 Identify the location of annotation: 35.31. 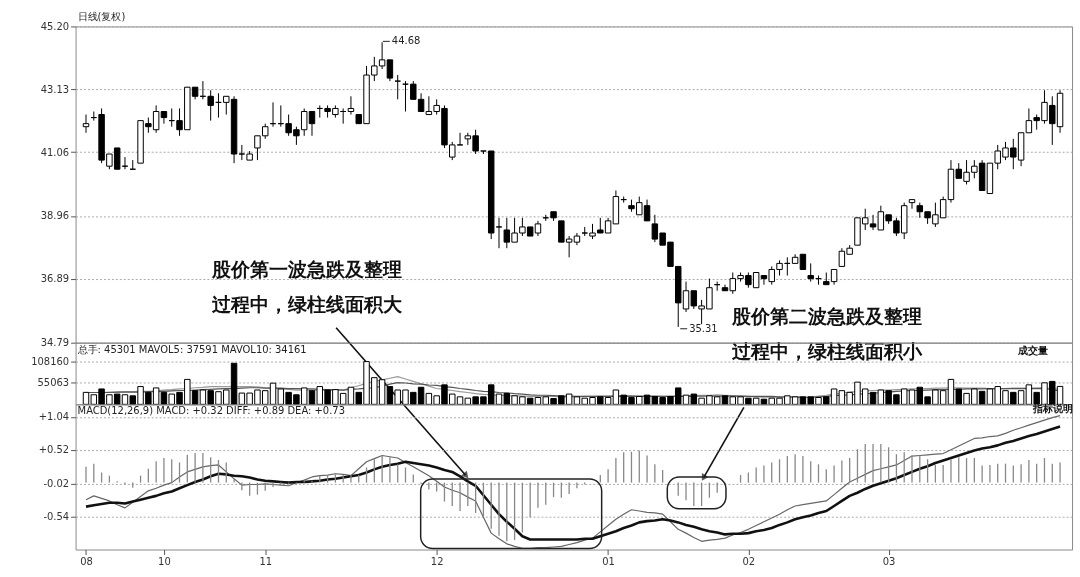
(703, 328).